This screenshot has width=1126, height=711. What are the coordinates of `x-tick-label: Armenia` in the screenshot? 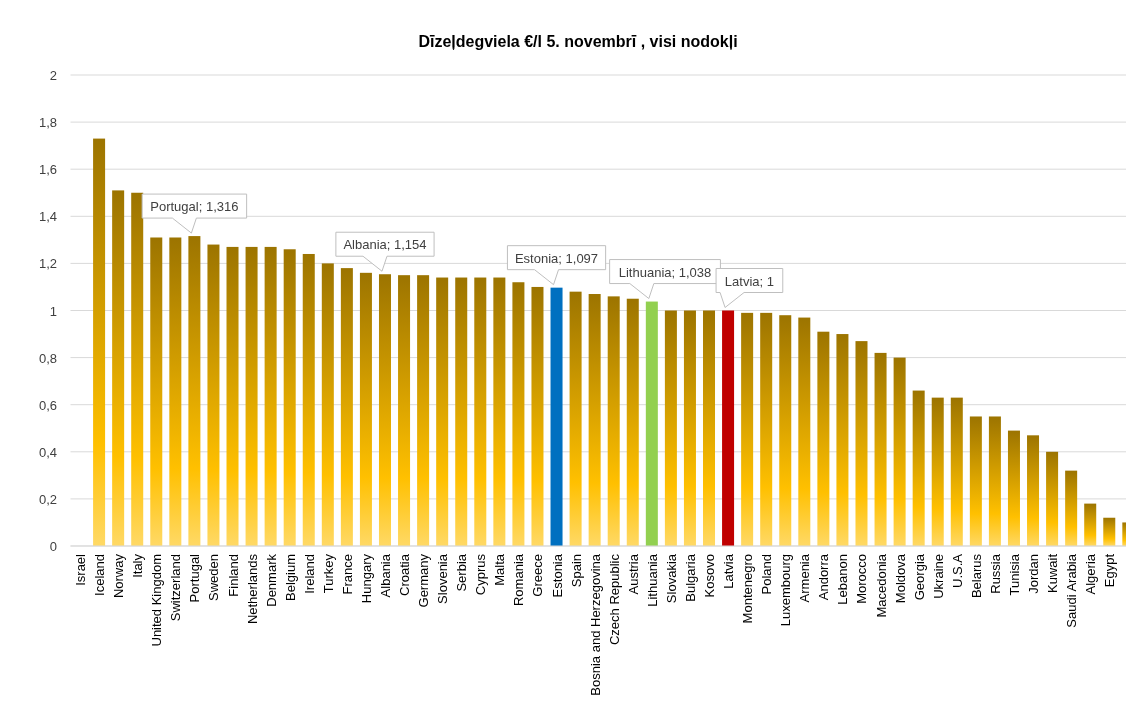 It's located at (805, 578).